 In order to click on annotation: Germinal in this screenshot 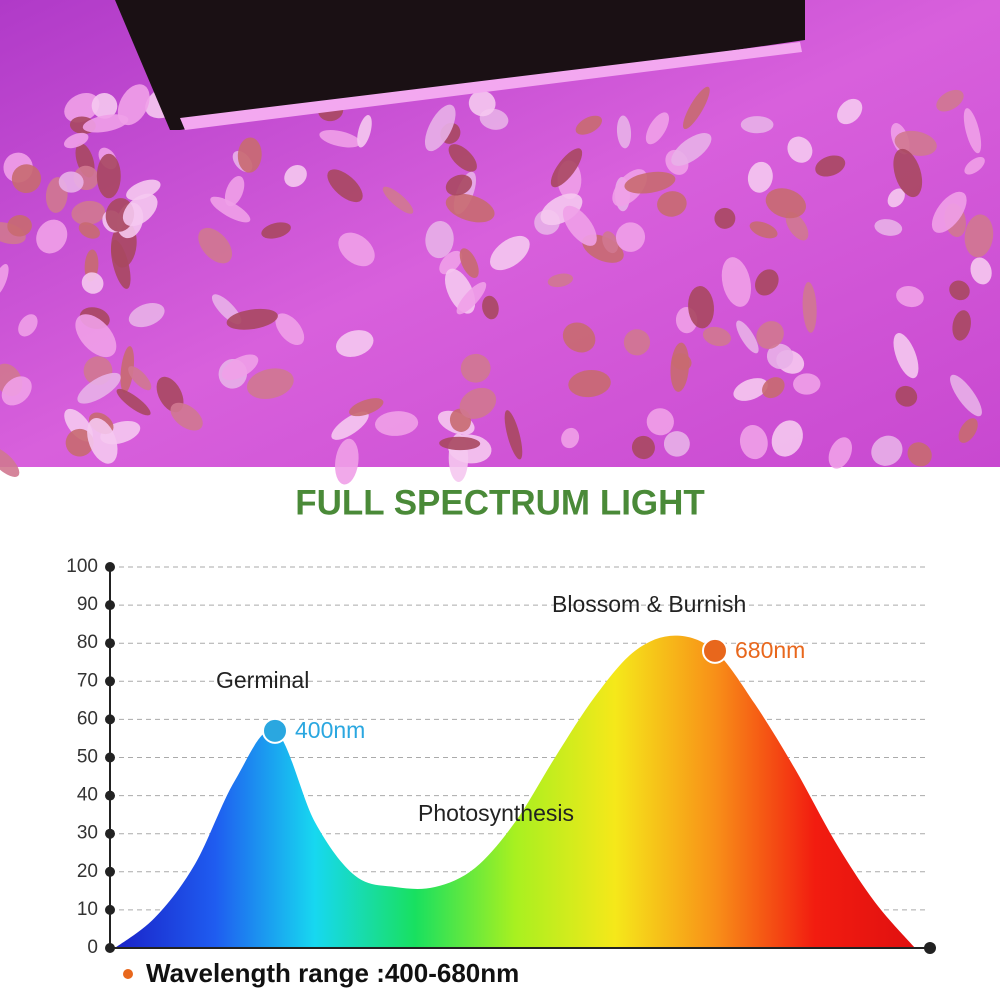, I will do `click(262, 680)`.